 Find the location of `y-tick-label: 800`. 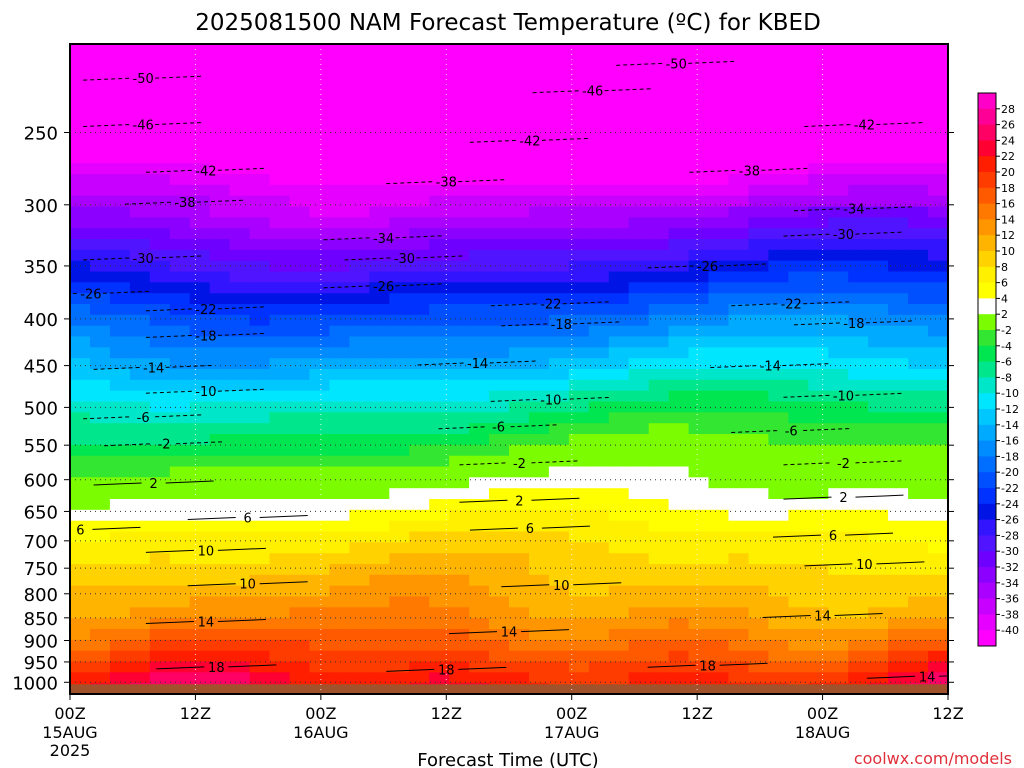

y-tick-label: 800 is located at coordinates (41, 595).